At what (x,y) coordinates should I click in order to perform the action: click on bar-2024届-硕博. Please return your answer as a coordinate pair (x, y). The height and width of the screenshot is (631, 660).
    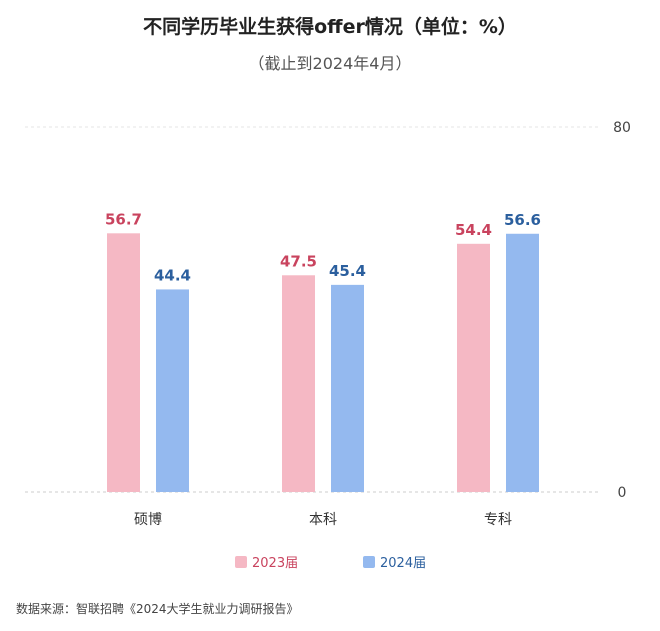
    Looking at the image, I should click on (172, 390).